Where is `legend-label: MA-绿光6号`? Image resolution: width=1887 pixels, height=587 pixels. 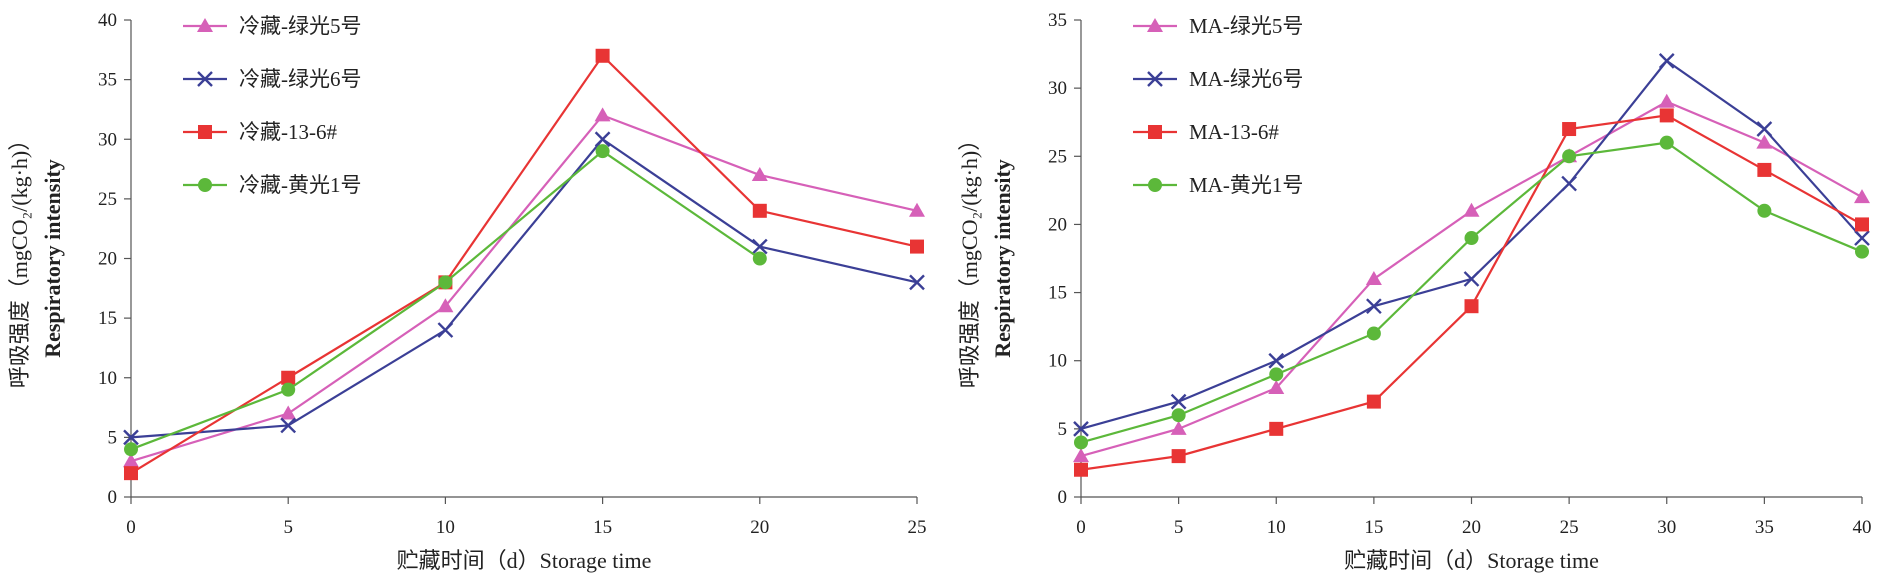
legend-label: MA-绿光6号 is located at coordinates (1246, 79).